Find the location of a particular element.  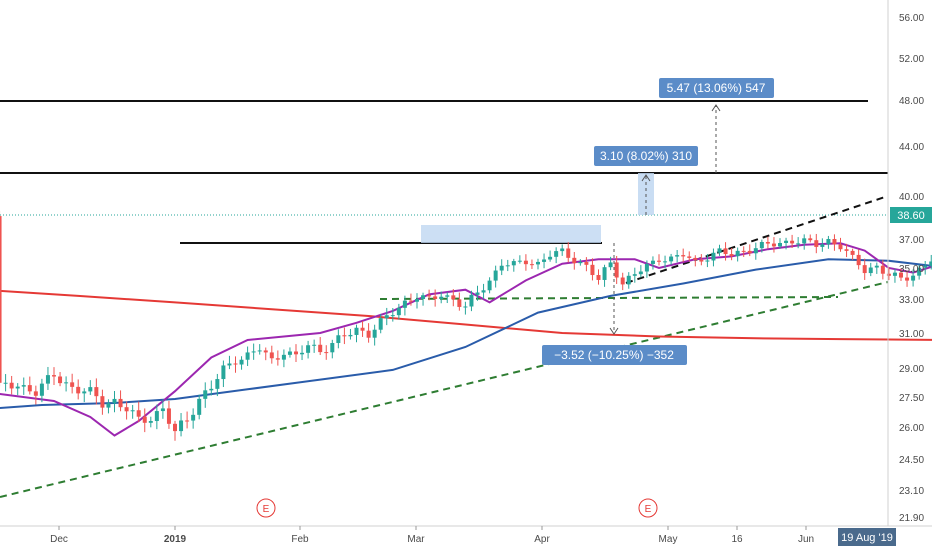

earnings-markers: E E is located at coordinates (457, 508).